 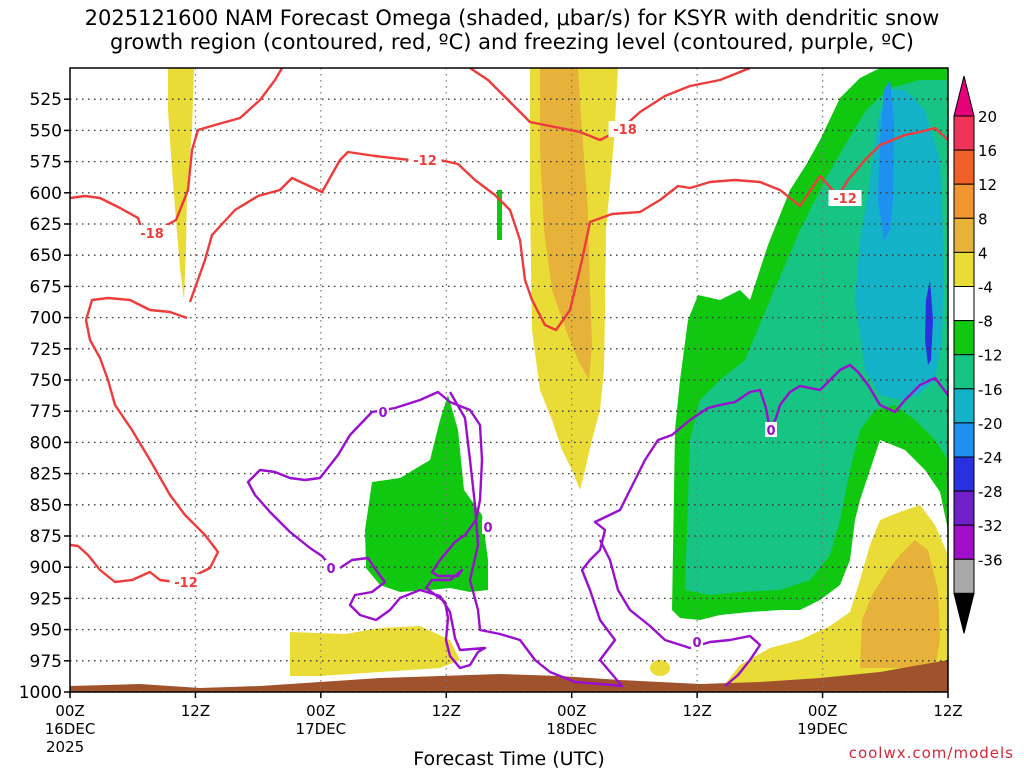 What do you see at coordinates (46, 163) in the screenshot?
I see `y-tick-label-2: 575` at bounding box center [46, 163].